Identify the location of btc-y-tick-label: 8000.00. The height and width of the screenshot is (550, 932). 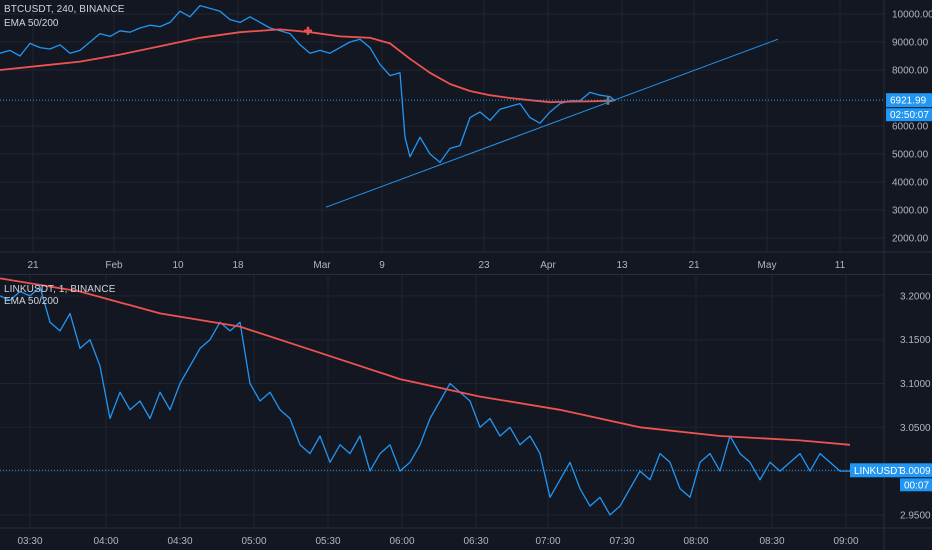
(910, 71).